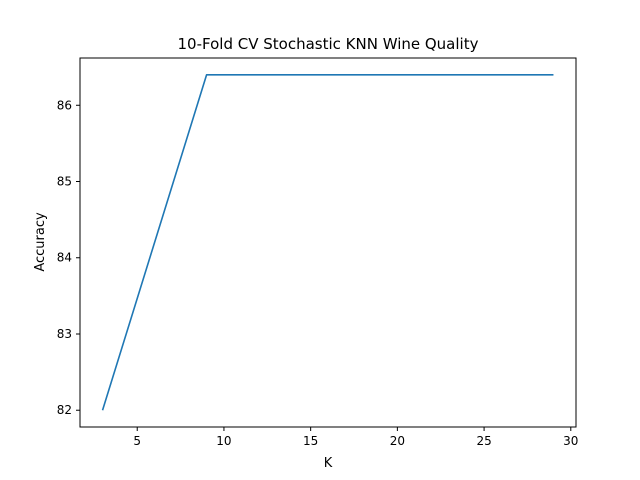  Describe the element at coordinates (64, 105) in the screenshot. I see `y-tick-label: 86` at that location.